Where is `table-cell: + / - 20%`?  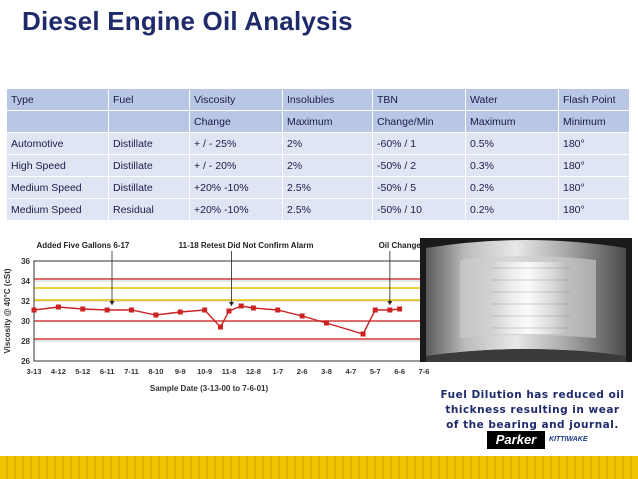
table-cell: + / - 20% is located at coordinates (236, 165).